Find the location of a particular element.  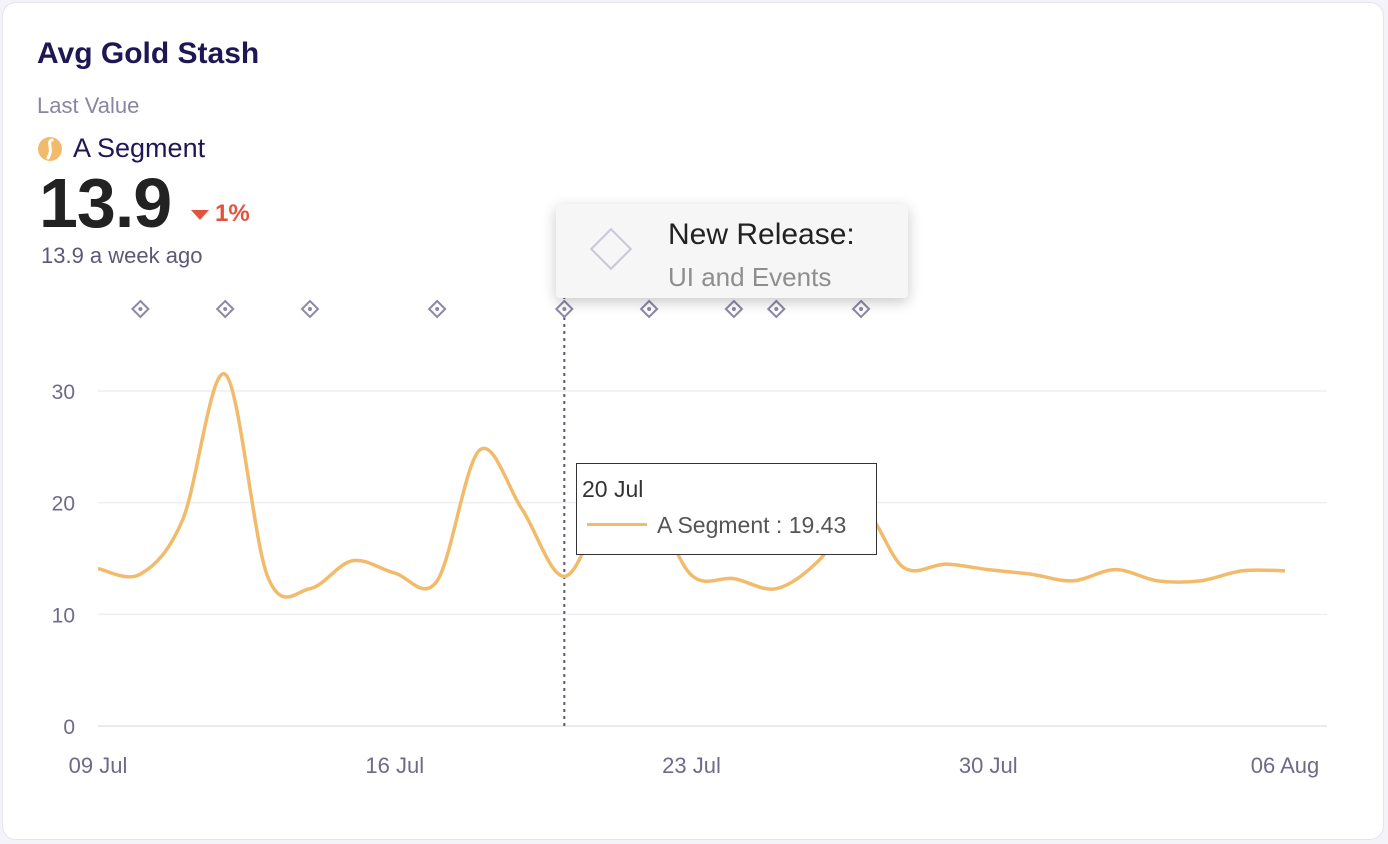

x-axis: 09 Jul 16 Jul 23 Jul 30 Jul 06 Aug is located at coordinates (694, 765).